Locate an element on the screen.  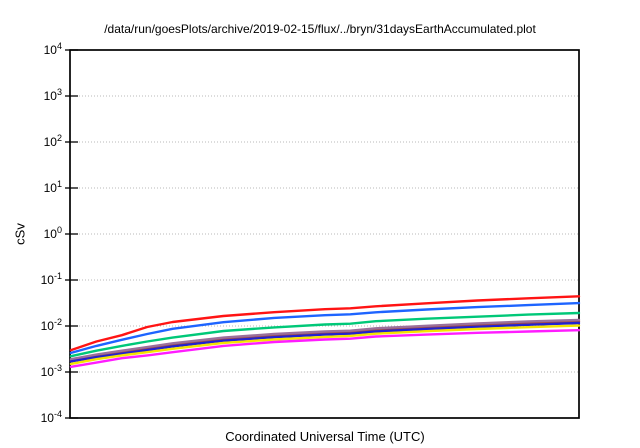
series-line-dodger-blue is located at coordinates (325, 328).